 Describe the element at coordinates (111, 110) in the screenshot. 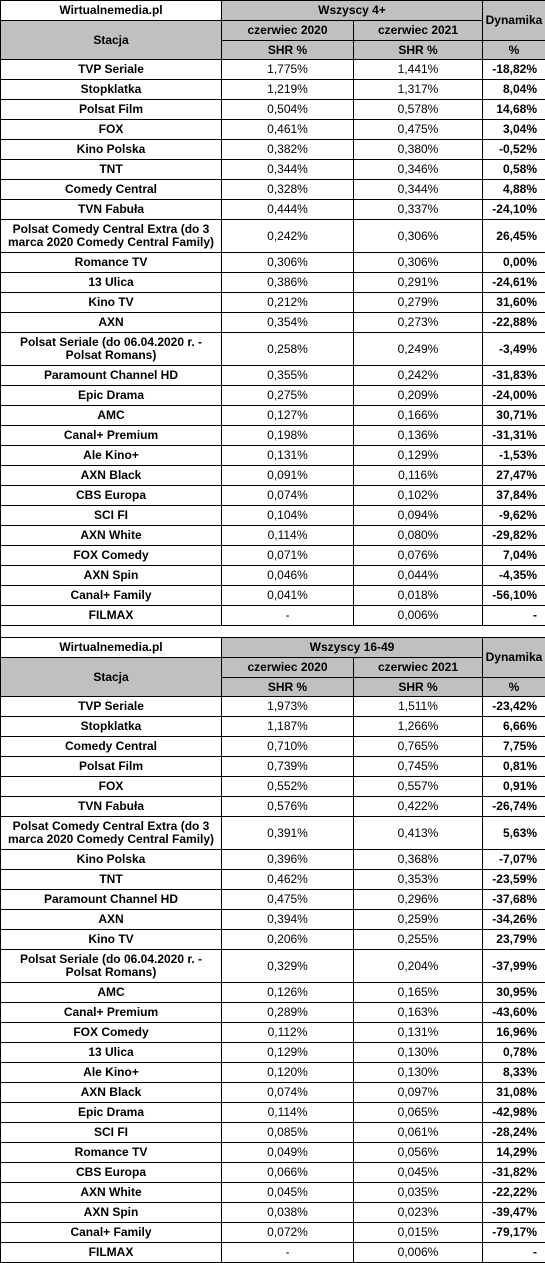

I see `station-name: Polsat Film` at that location.